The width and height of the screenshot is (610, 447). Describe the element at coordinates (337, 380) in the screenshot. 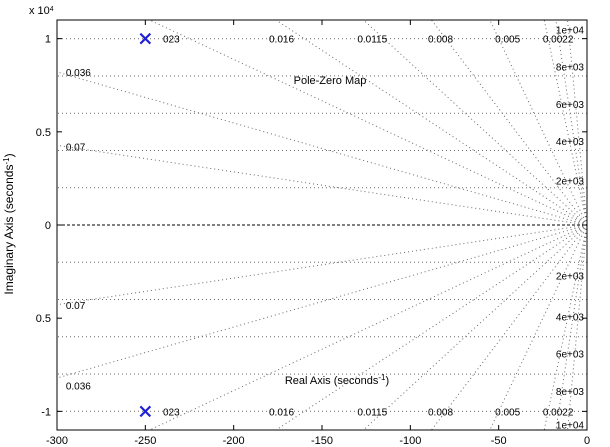

I see `x-axis-label: Real Axis (seconds-1)` at that location.